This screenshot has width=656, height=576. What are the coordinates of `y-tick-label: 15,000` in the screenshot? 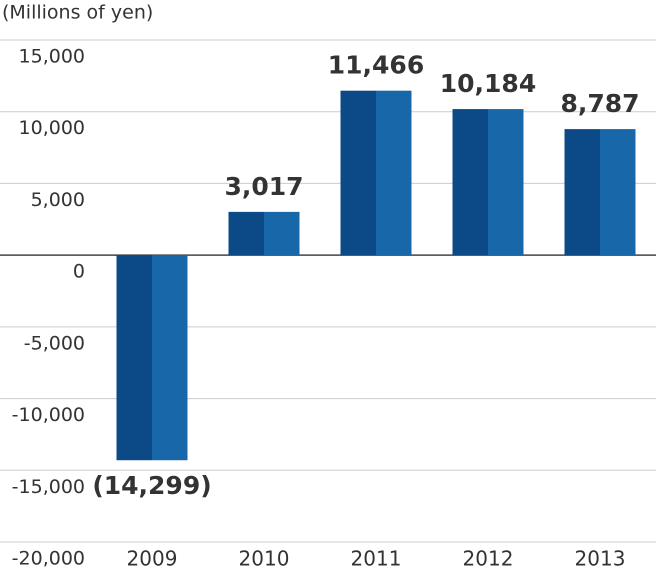 It's located at (52, 57).